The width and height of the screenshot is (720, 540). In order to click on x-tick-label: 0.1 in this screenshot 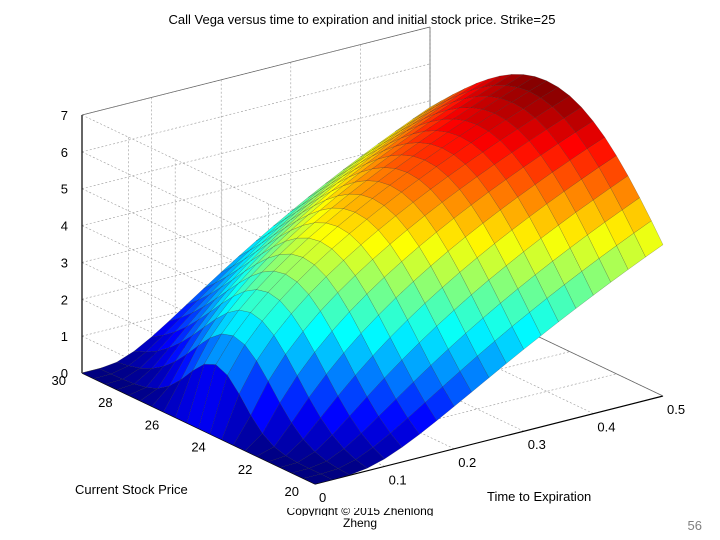, I will do `click(398, 479)`.